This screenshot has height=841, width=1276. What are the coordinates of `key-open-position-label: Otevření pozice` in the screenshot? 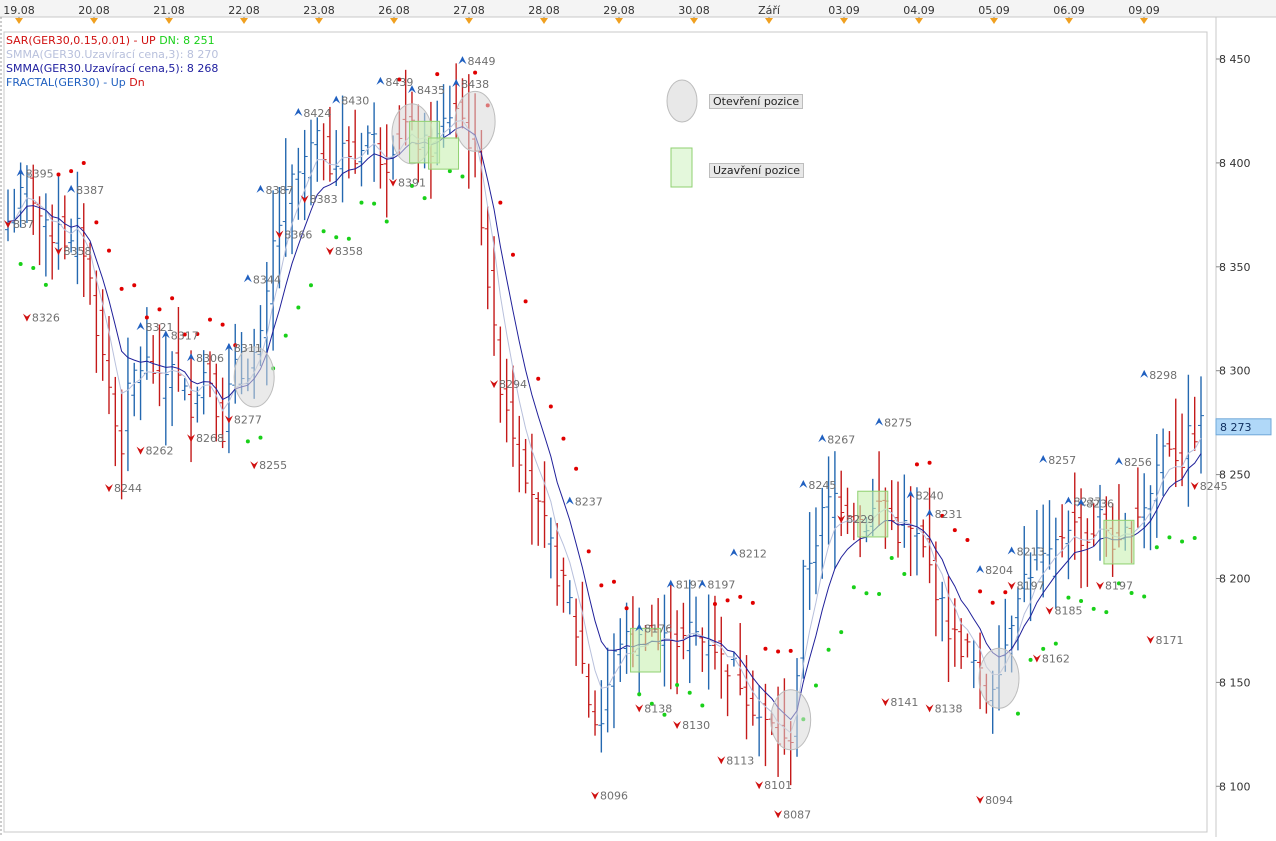 It's located at (756, 101).